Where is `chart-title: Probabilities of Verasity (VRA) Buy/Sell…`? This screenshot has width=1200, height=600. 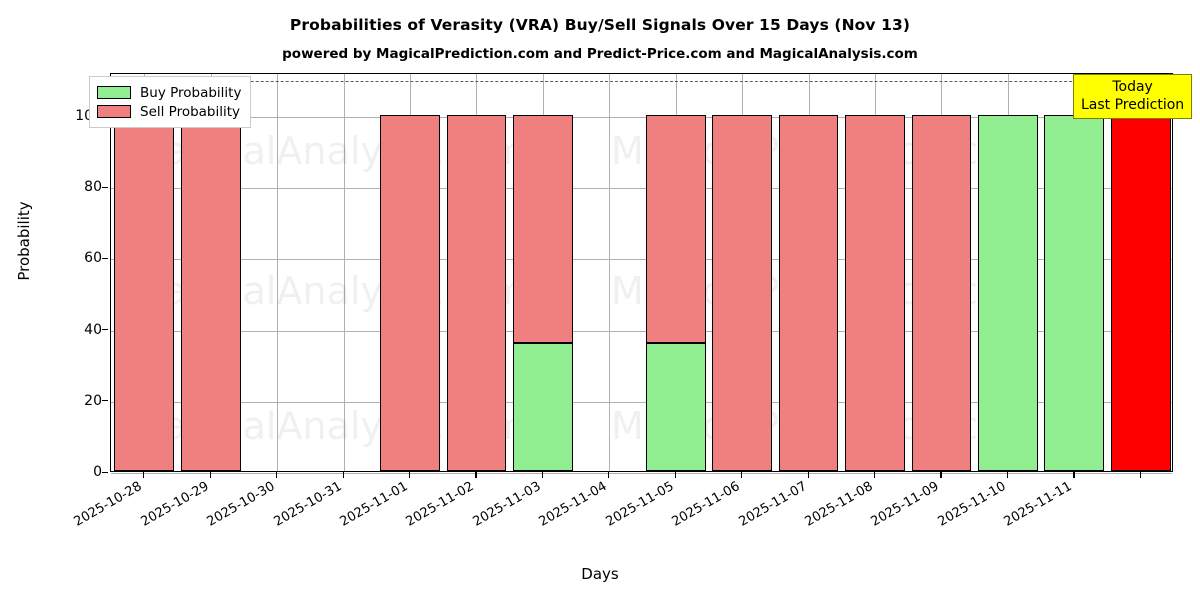 chart-title: Probabilities of Verasity (VRA) Buy/Sell… is located at coordinates (600, 25).